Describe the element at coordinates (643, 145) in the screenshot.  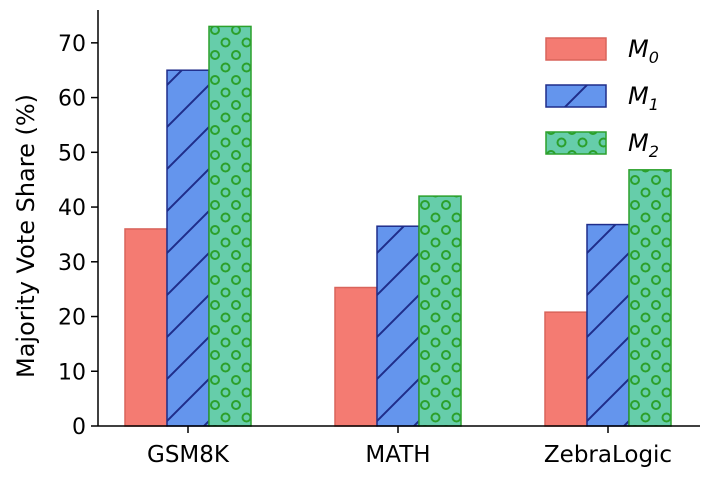
I see `legend-label: M2` at that location.